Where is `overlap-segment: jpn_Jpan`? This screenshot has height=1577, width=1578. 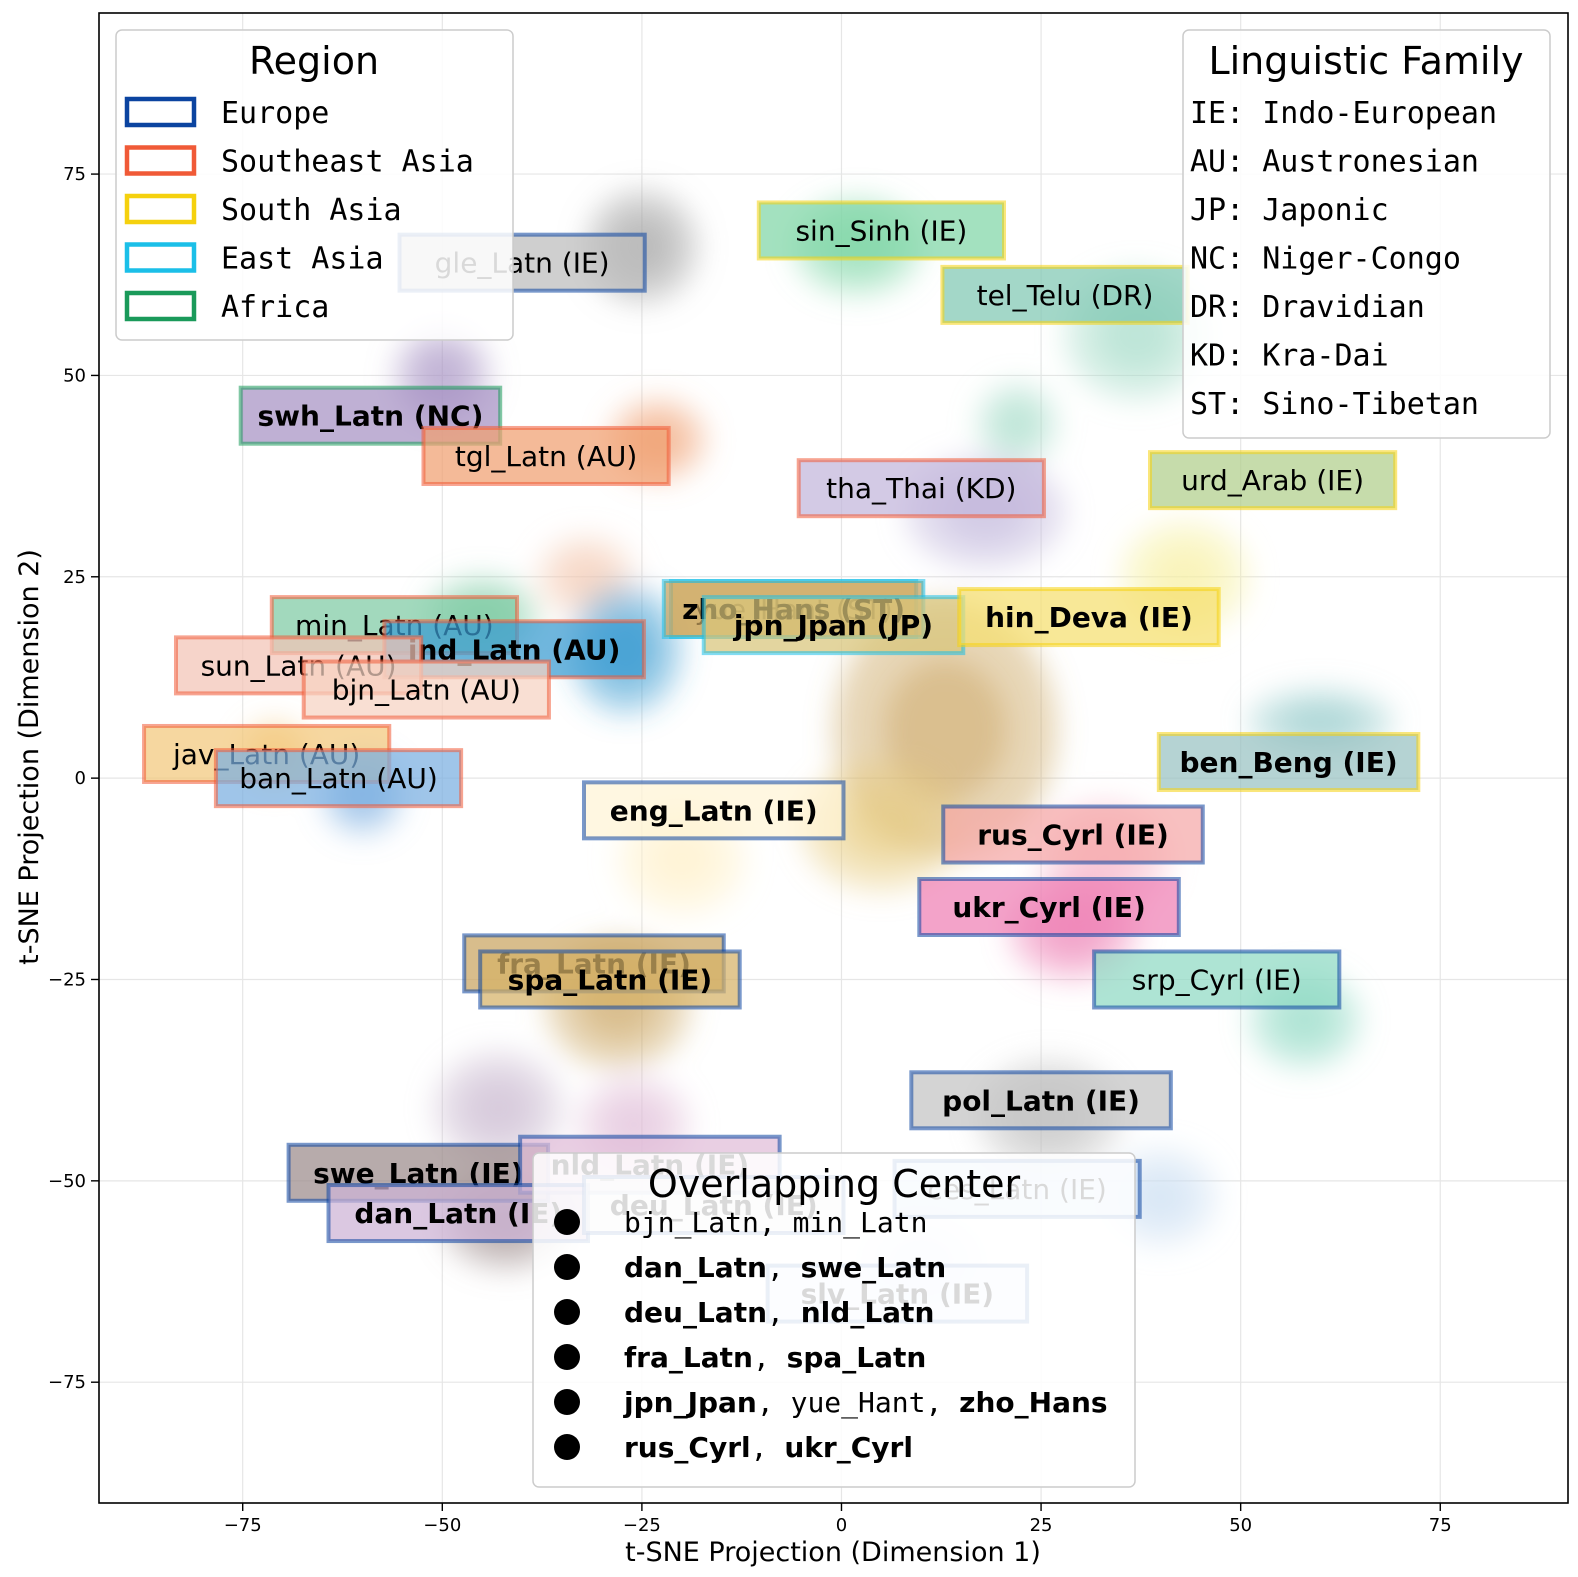 overlap-segment: jpn_Jpan is located at coordinates (690, 1402).